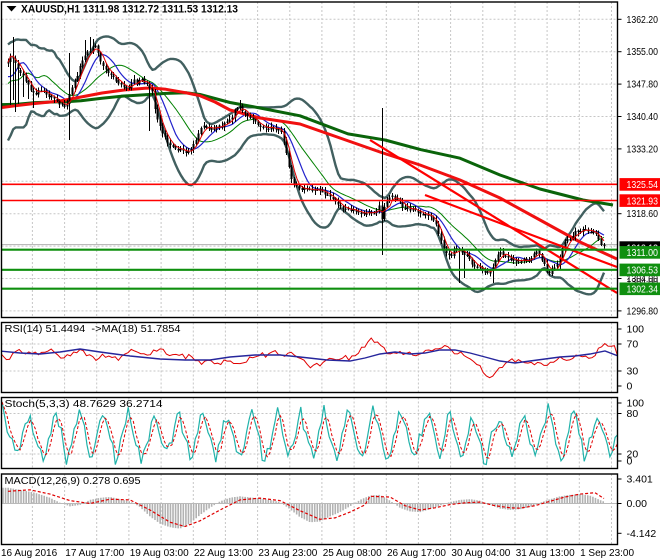 Image resolution: width=660 pixels, height=560 pixels. I want to click on svg-text: 17 Aug 17:00, so click(94, 553).